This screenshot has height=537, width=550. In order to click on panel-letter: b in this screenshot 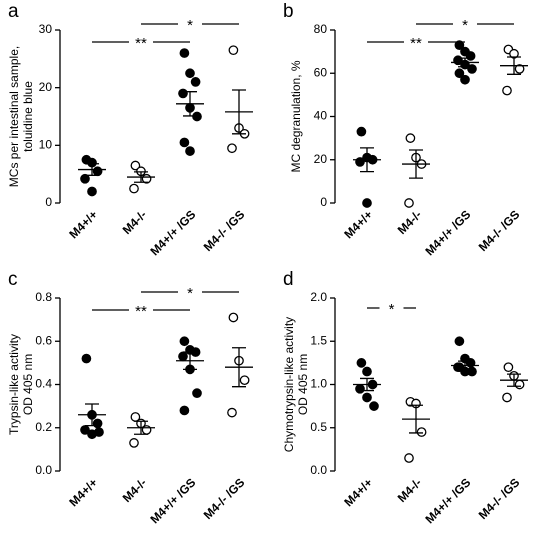, I will do `click(288, 11)`.